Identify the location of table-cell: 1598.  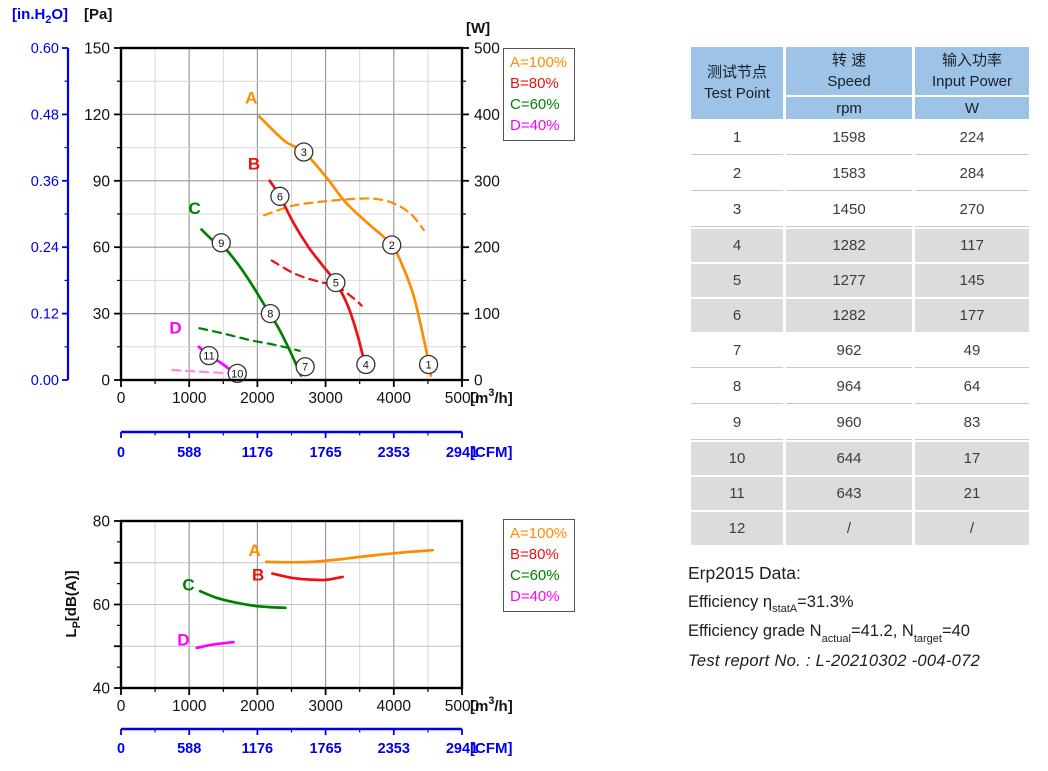
(849, 138).